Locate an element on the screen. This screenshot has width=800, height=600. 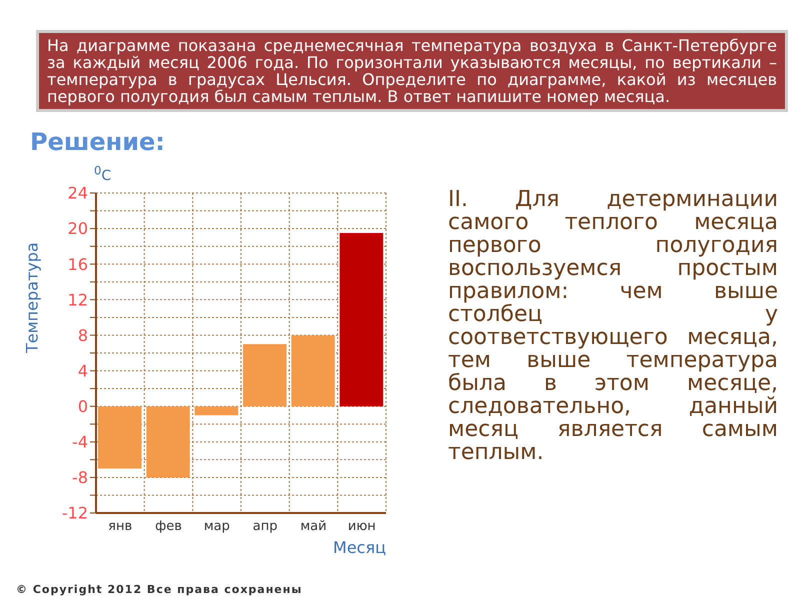
y-tick-label: -8 is located at coordinates (80, 478).